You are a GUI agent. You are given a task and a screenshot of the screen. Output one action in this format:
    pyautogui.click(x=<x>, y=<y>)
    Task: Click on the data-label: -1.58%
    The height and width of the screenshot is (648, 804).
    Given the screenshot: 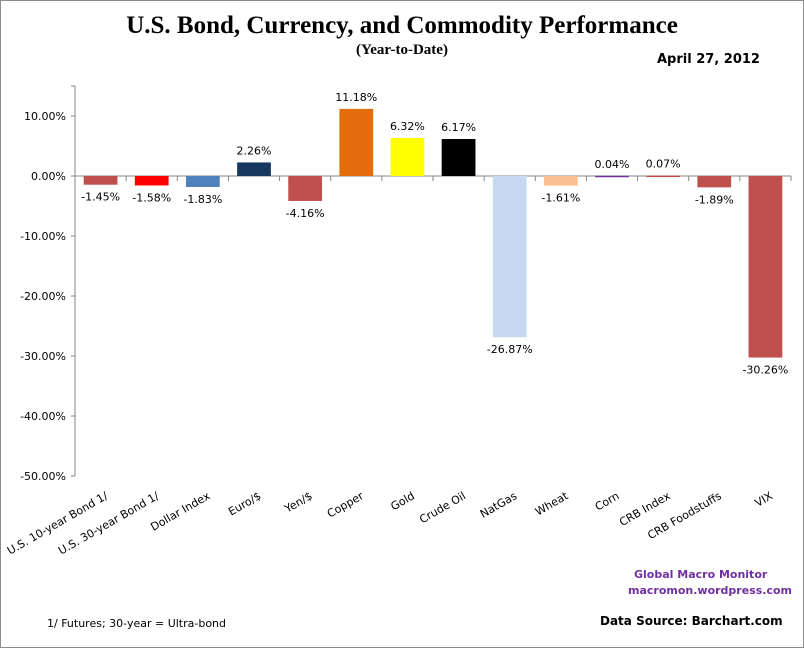 What is the action you would take?
    pyautogui.click(x=151, y=197)
    